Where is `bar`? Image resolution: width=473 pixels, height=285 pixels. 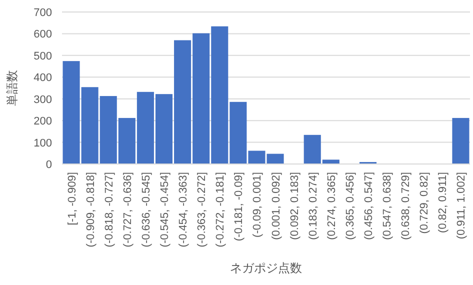
bar is located at coordinates (461, 141).